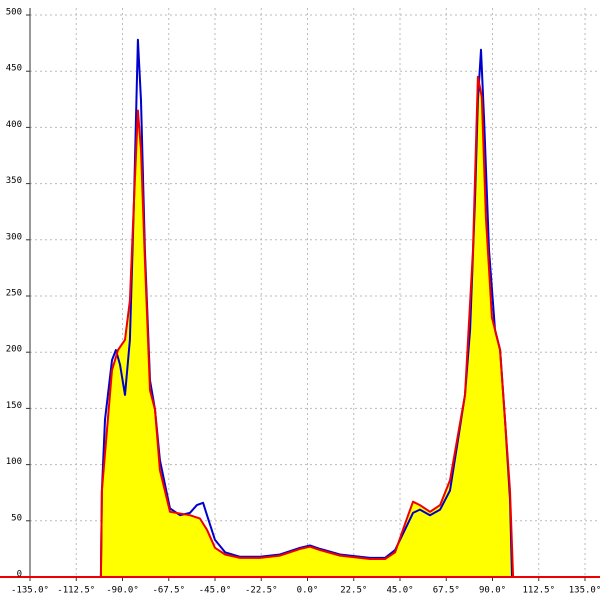  I want to click on x-tick-label: -135.0°, so click(30, 591).